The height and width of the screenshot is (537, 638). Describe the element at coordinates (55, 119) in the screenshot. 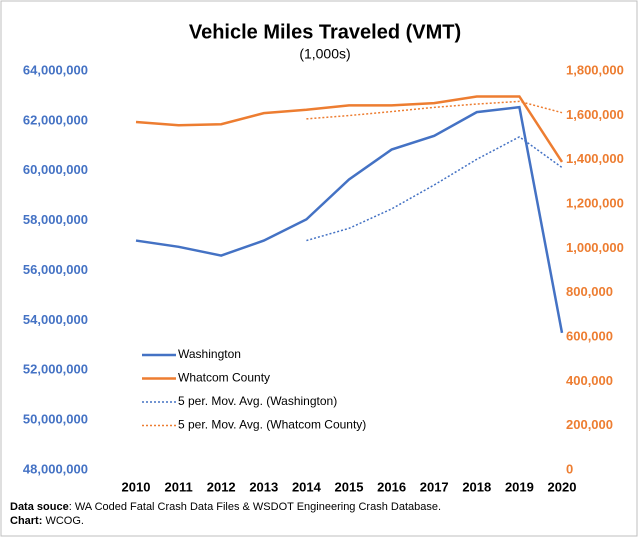

I see `y-tick-label: 62,000,000` at that location.